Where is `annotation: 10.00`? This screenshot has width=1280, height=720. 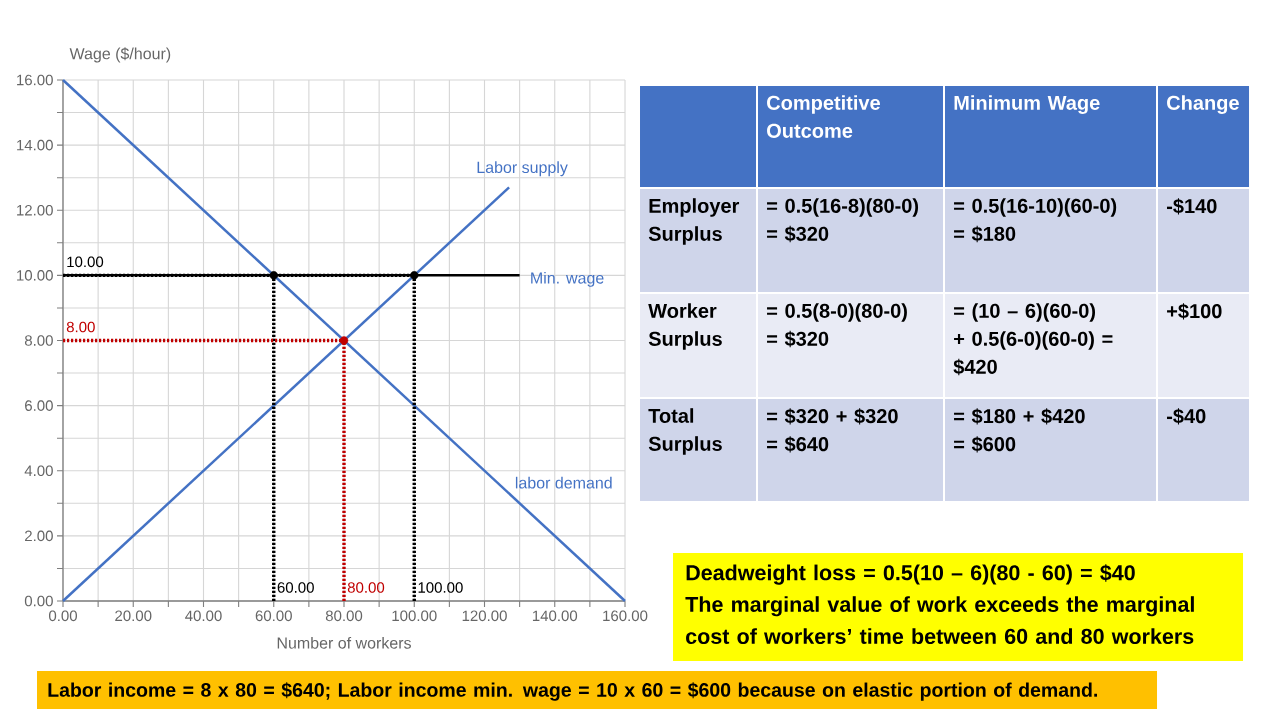 annotation: 10.00 is located at coordinates (85, 262).